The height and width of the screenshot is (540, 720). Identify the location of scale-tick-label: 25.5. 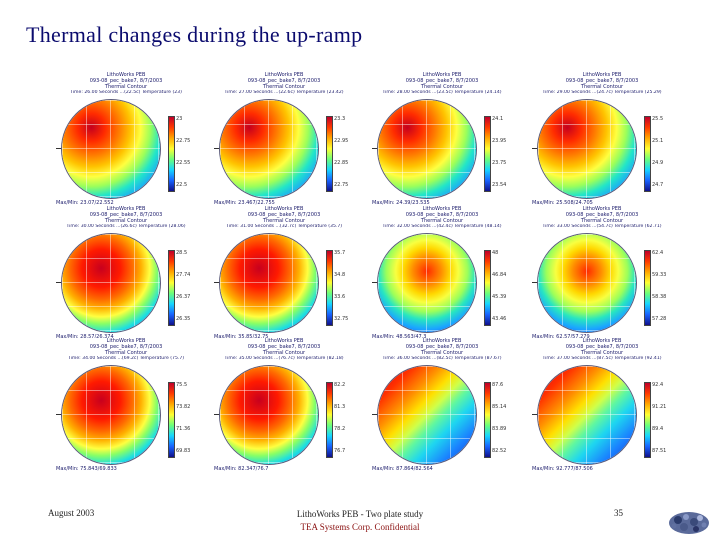
(658, 119).